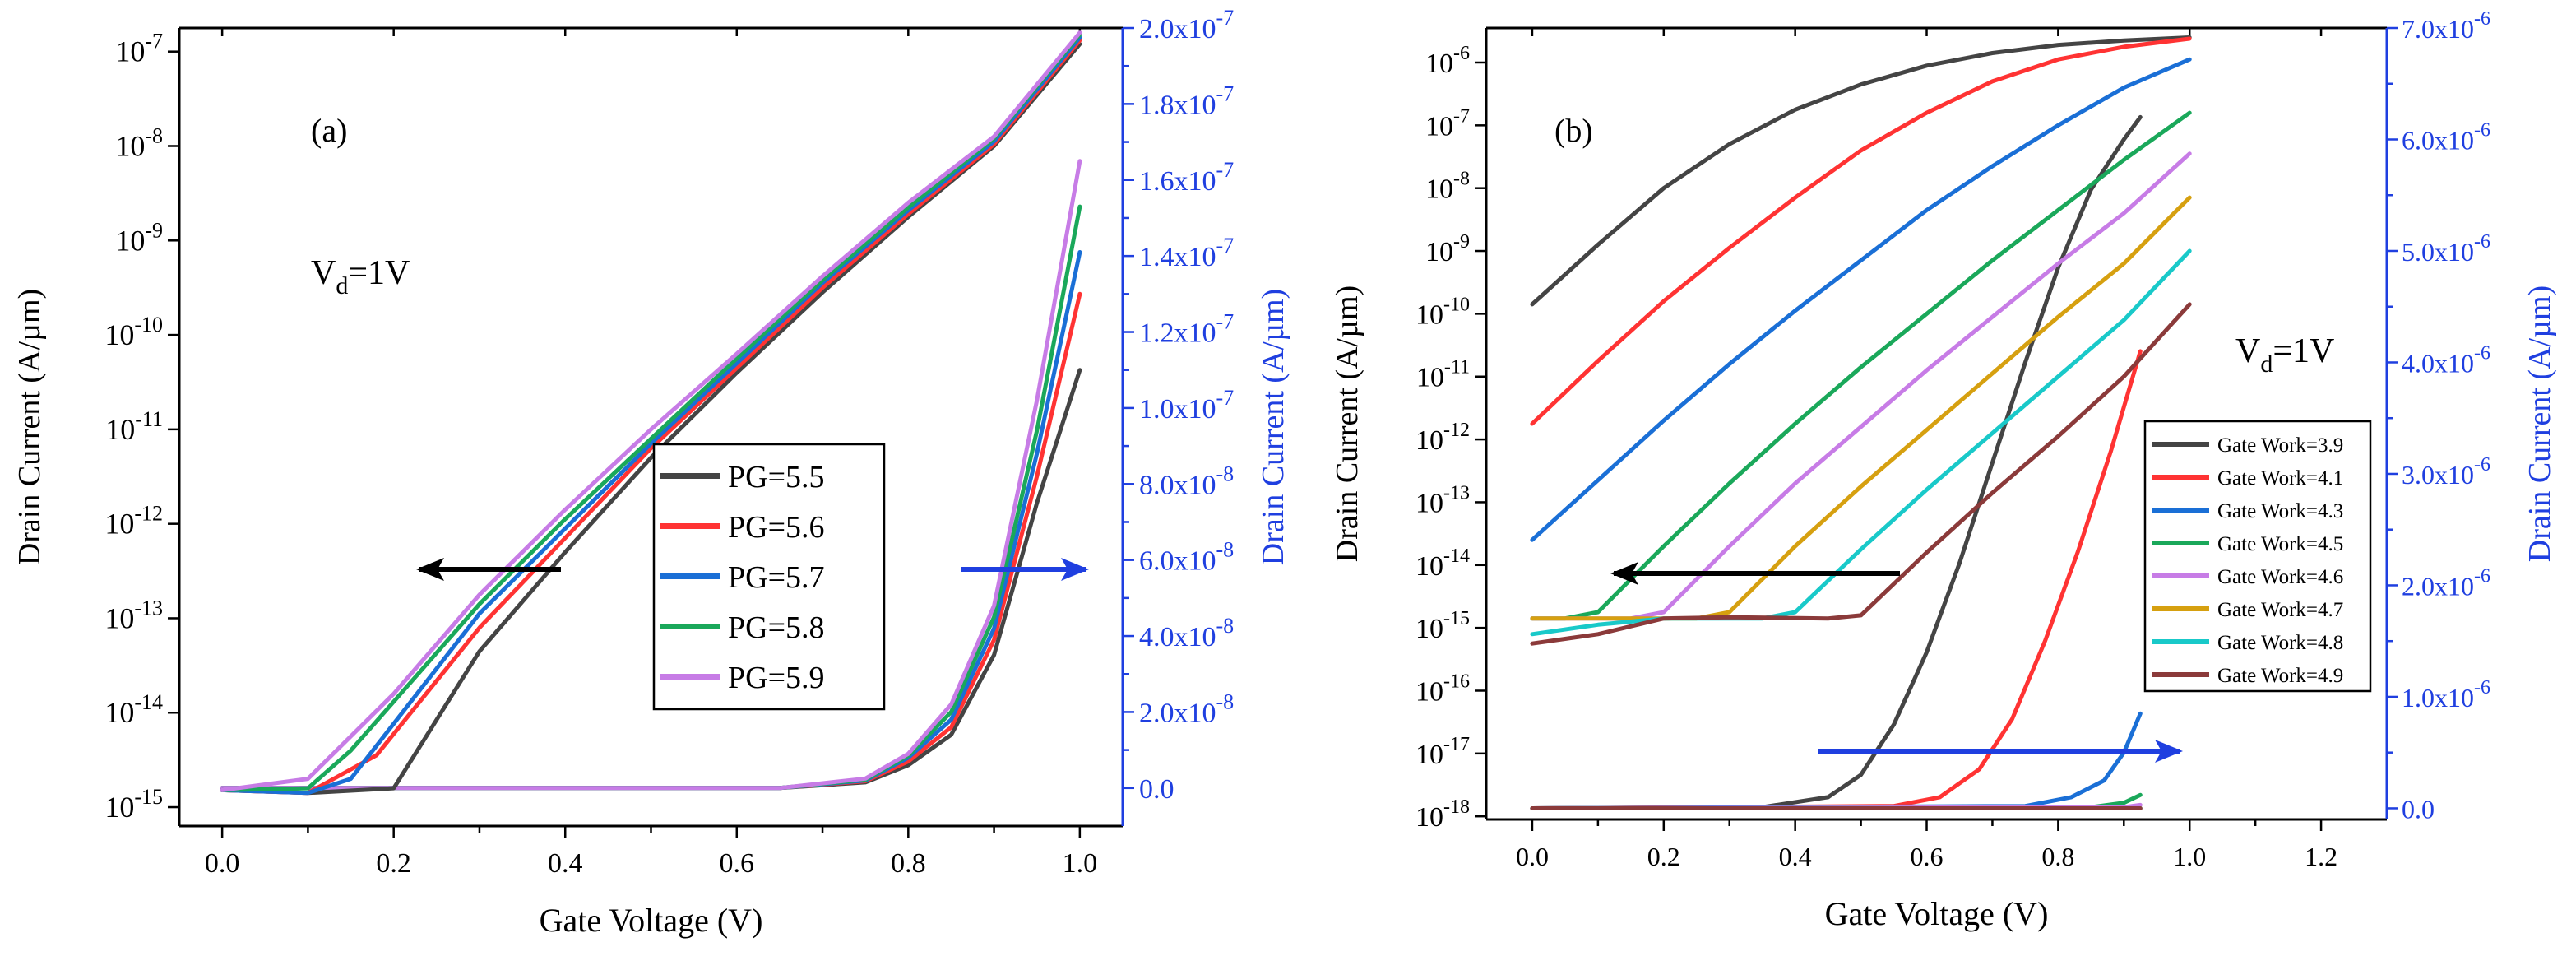 The width and height of the screenshot is (2576, 970). I want to click on legend-label: Gate Work=4.9, so click(2280, 676).